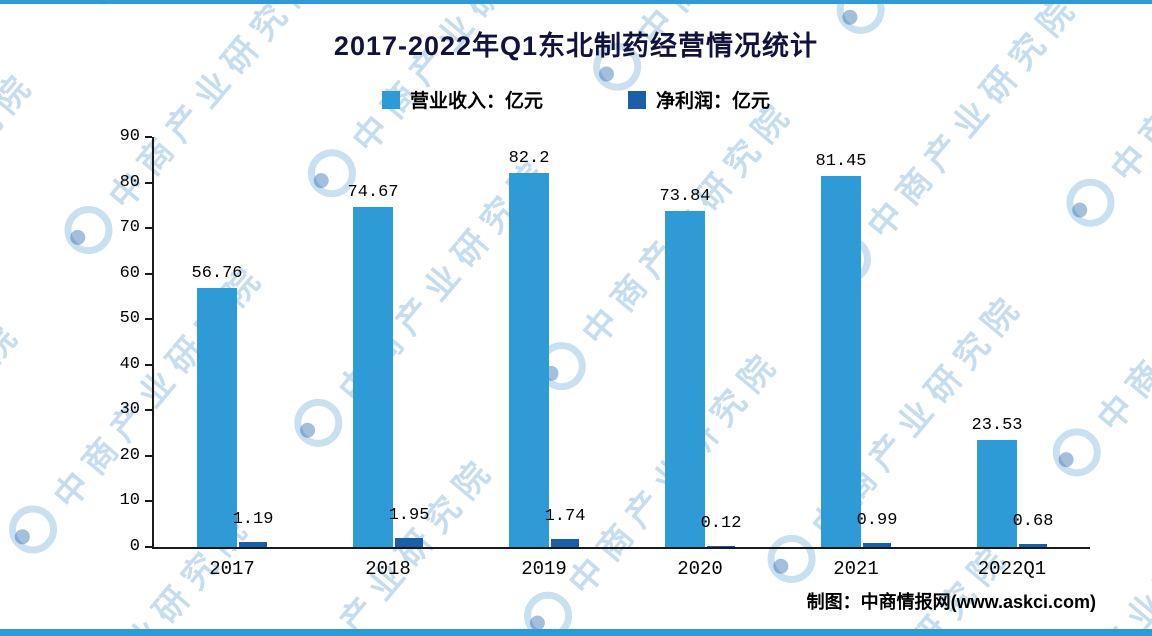  Describe the element at coordinates (373, 365) in the screenshot. I see `bar-revenue: 74.67` at that location.